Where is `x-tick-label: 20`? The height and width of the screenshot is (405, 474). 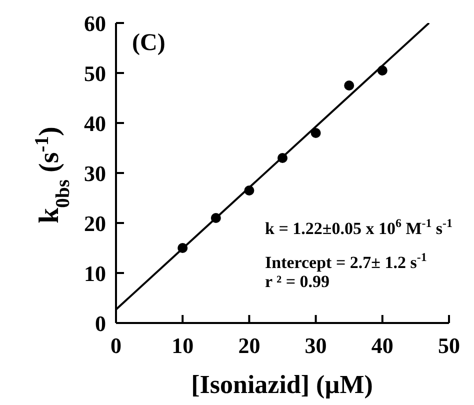
x-tick-label: 20 is located at coordinates (249, 345).